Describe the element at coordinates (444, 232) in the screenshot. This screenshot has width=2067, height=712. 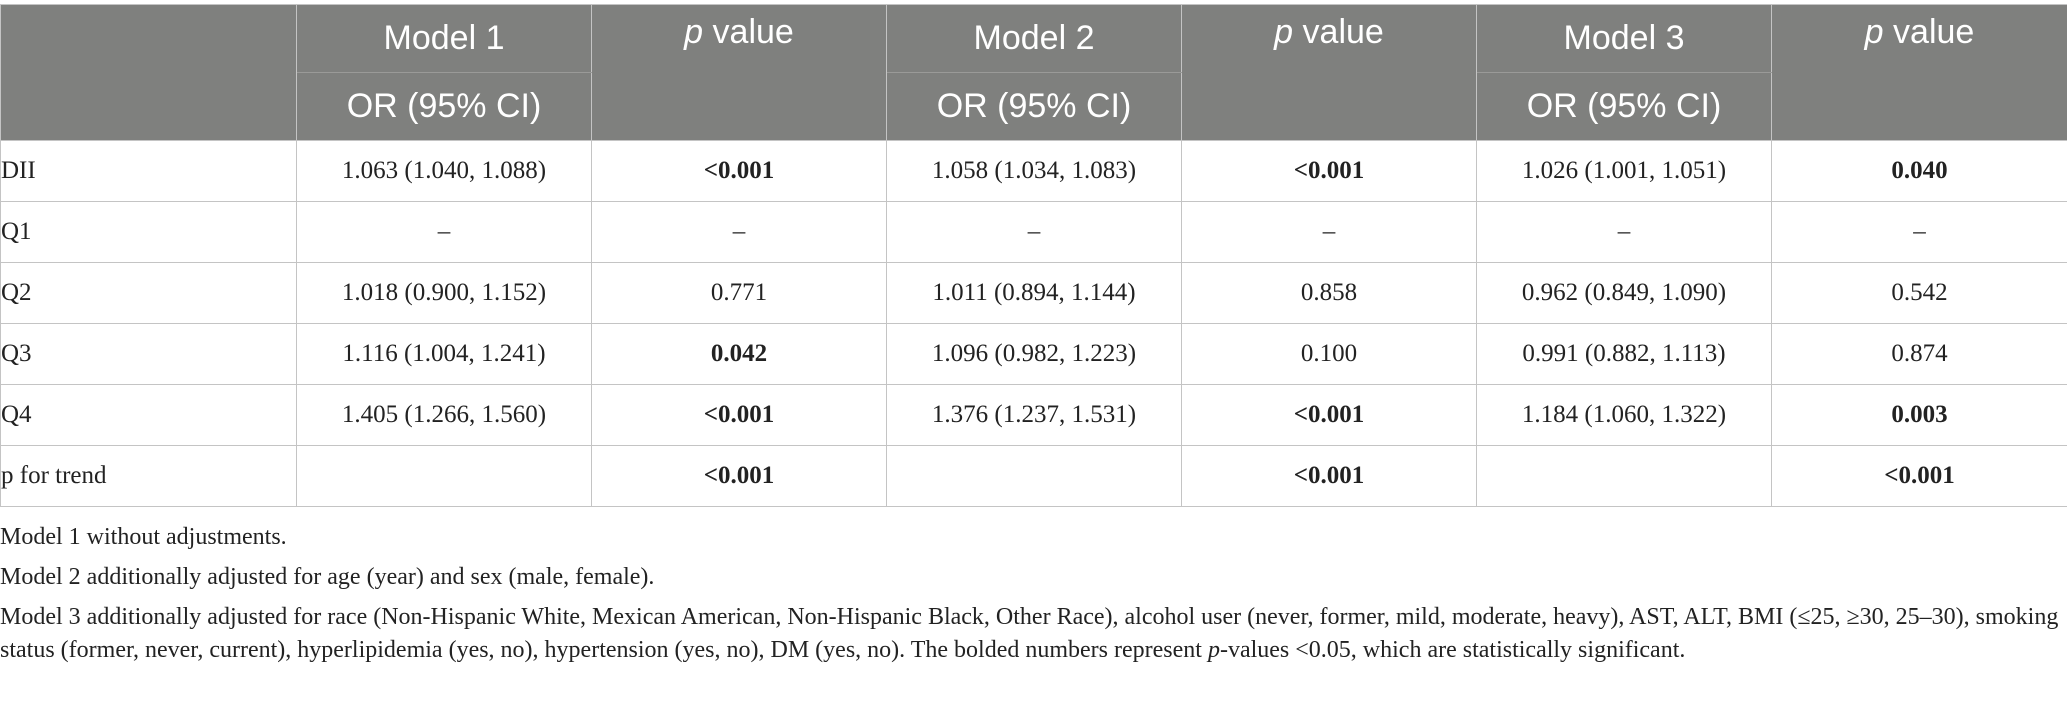
I see `model1-or-cell: –` at that location.